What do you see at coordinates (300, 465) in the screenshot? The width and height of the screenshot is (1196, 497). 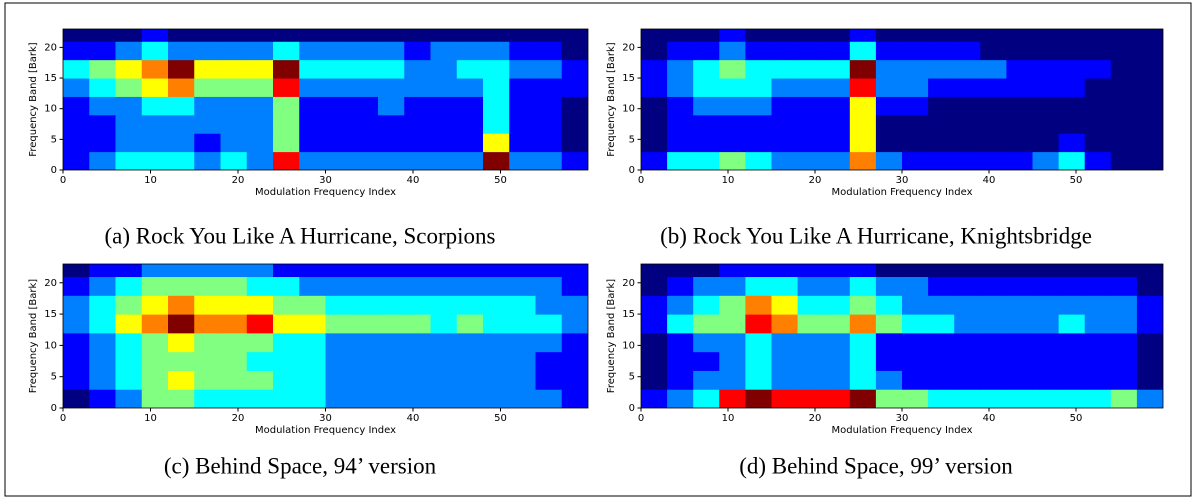 I see `caption: (c) Behind Space, 94’ version` at bounding box center [300, 465].